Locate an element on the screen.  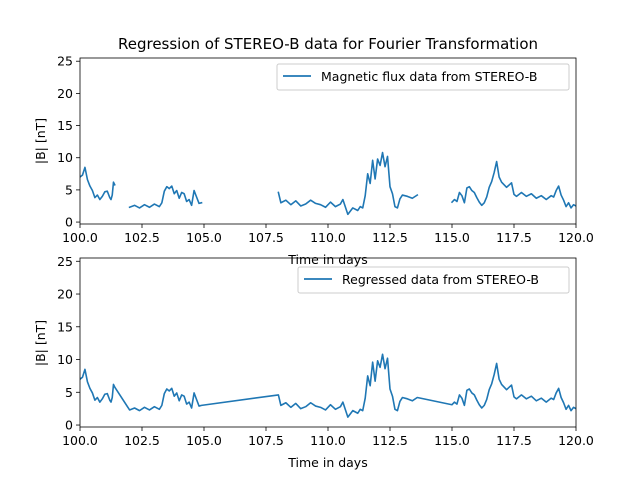
top-legend: Magnetic flux data from STEREO-B is located at coordinates (423, 77).